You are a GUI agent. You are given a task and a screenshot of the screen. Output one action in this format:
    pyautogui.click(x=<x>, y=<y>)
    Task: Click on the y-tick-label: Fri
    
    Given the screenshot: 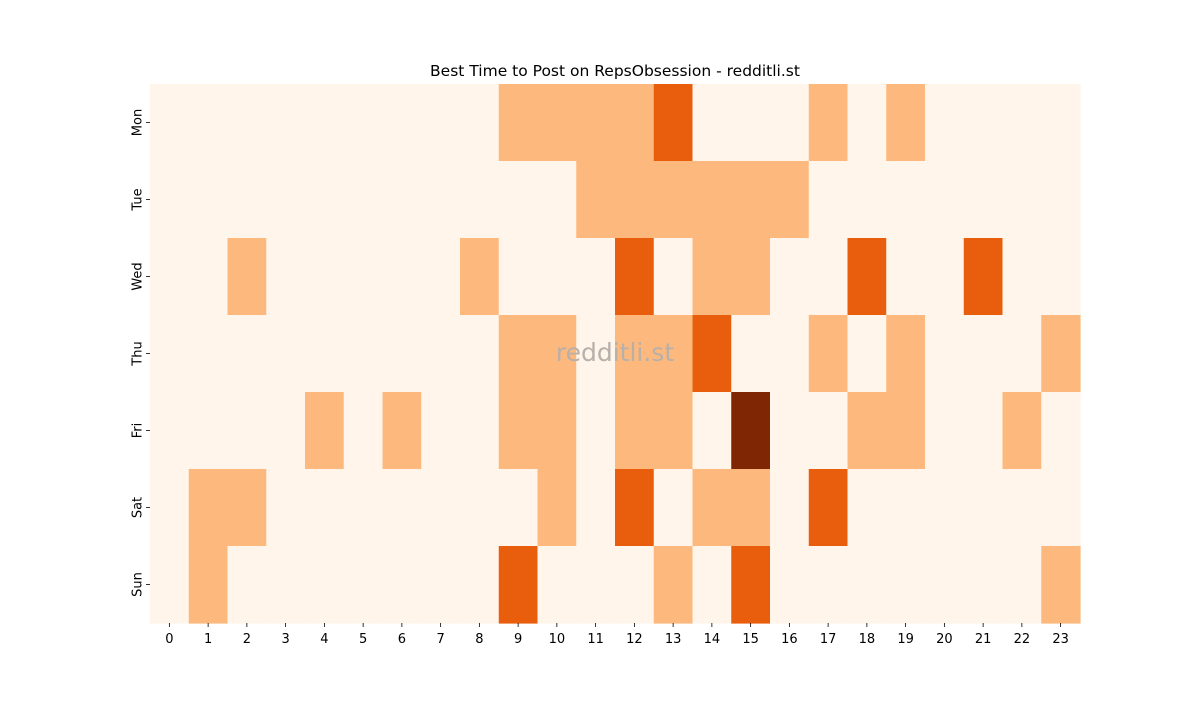 What is the action you would take?
    pyautogui.click(x=138, y=431)
    